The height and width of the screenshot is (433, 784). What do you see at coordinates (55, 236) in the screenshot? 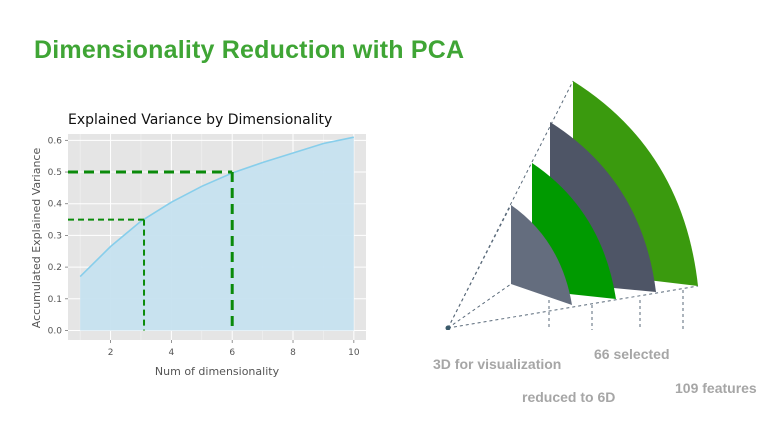
I see `y-tick-label: 0.3` at bounding box center [55, 236].